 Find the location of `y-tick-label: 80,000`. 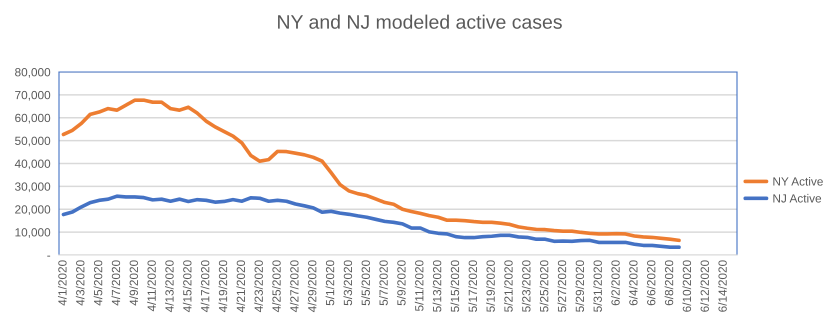

y-tick-label: 80,000 is located at coordinates (32, 73).